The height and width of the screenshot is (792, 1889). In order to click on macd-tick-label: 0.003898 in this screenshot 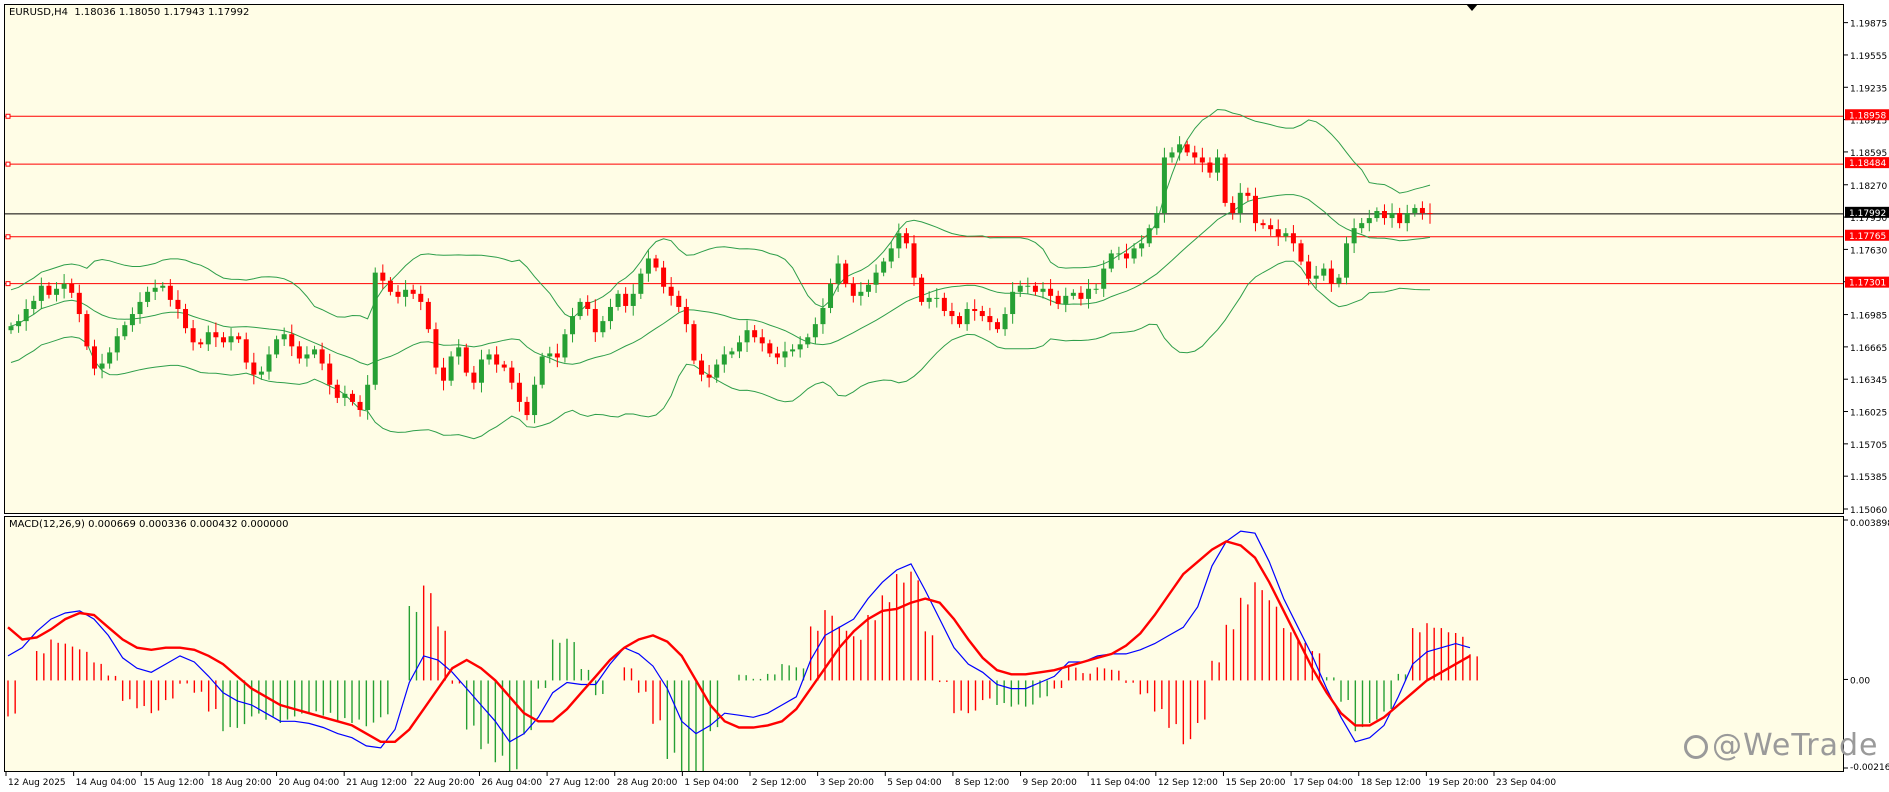, I will do `click(1869, 524)`.